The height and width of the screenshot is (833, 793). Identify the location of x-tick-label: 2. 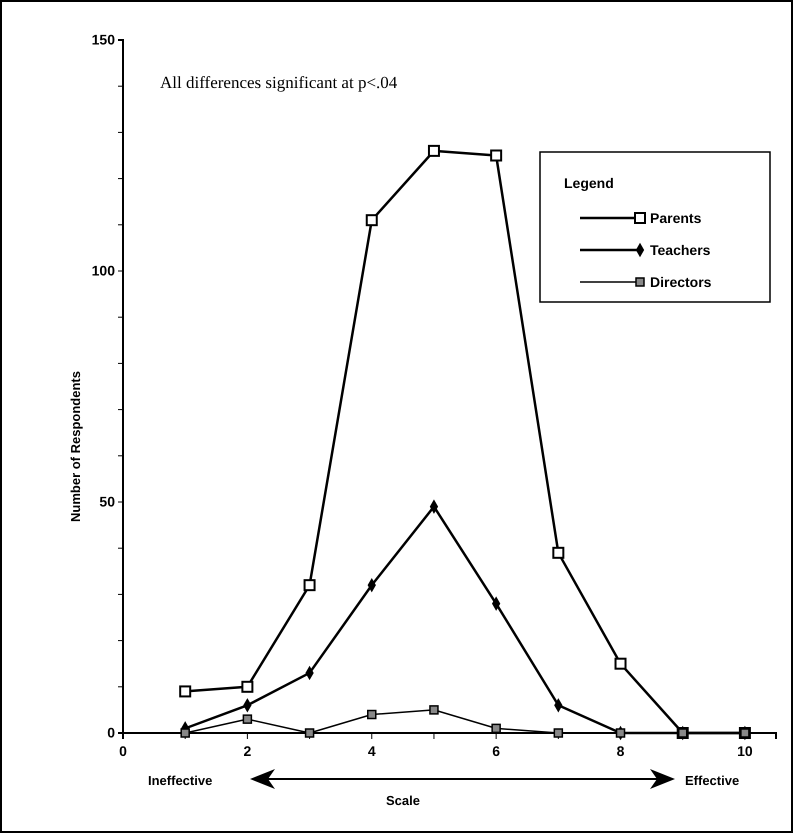
(247, 751).